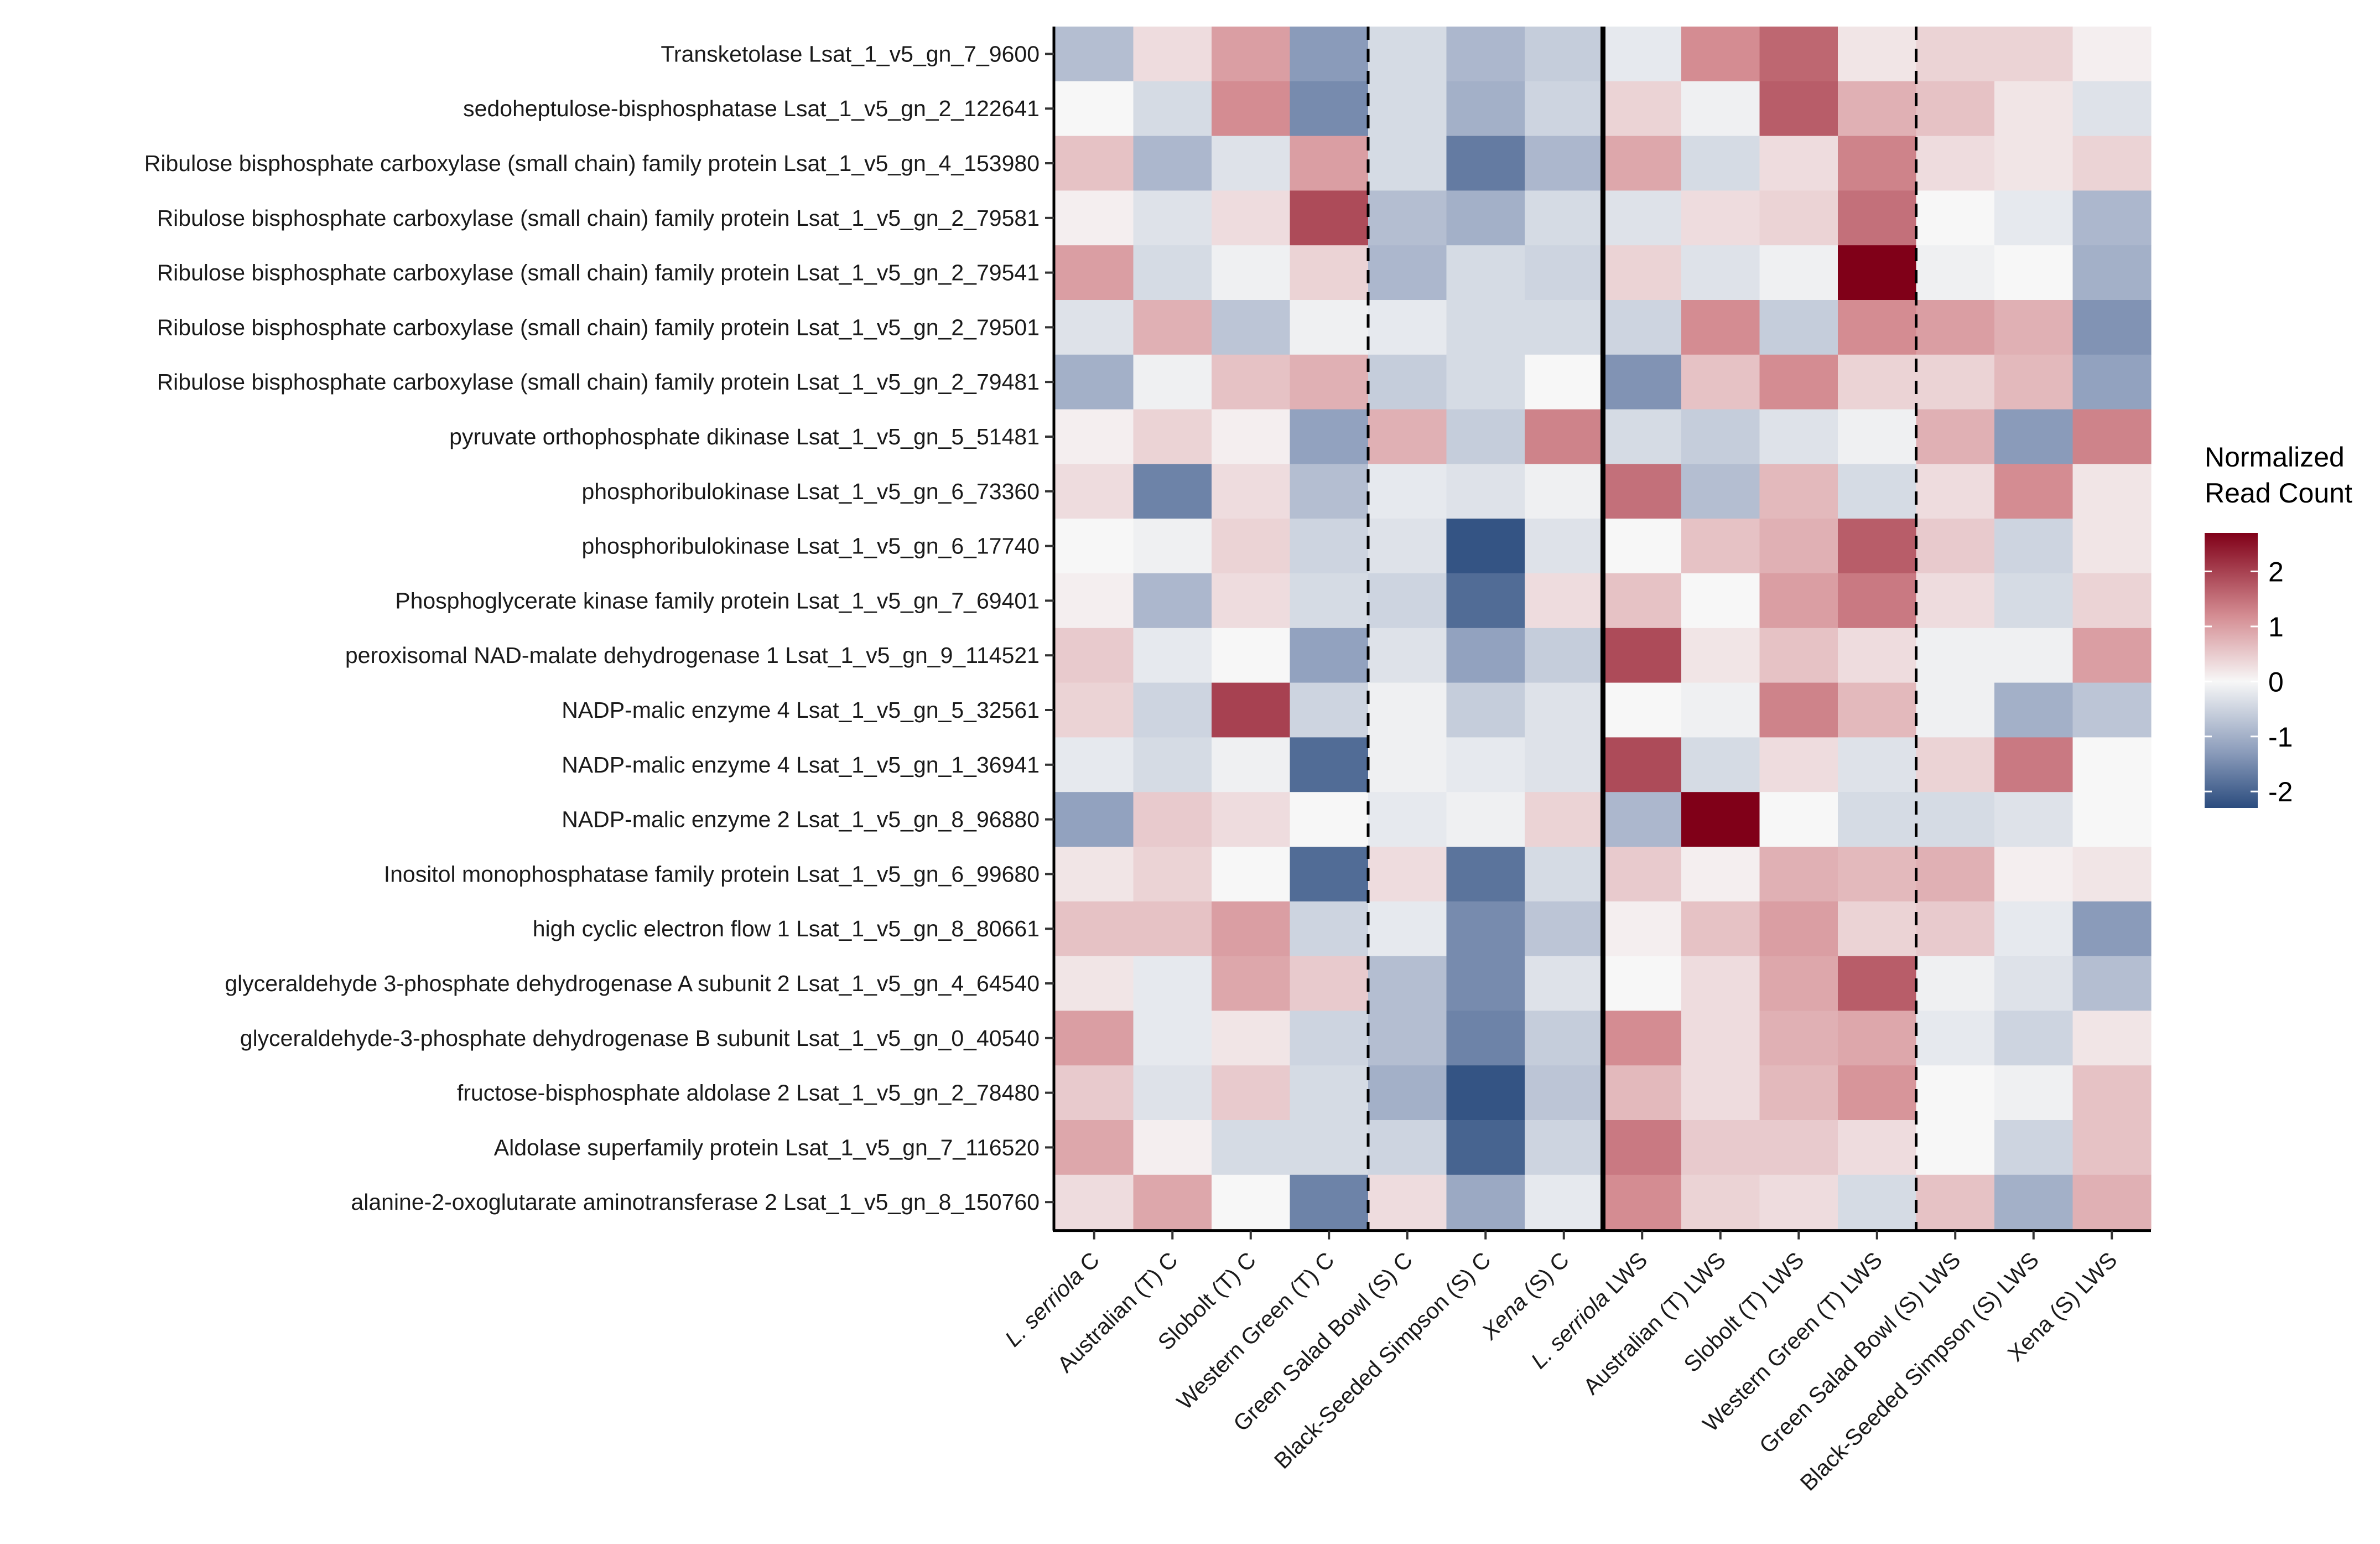  I want to click on row-label: Transketolase Lsat_1_v5_gn_7_9600, so click(850, 53).